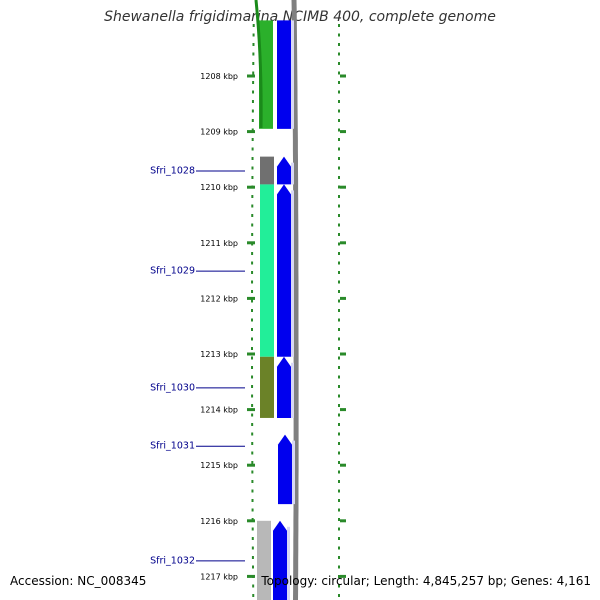 The height and width of the screenshot is (600, 600). I want to click on tick-label: 1210 kbp, so click(219, 187).